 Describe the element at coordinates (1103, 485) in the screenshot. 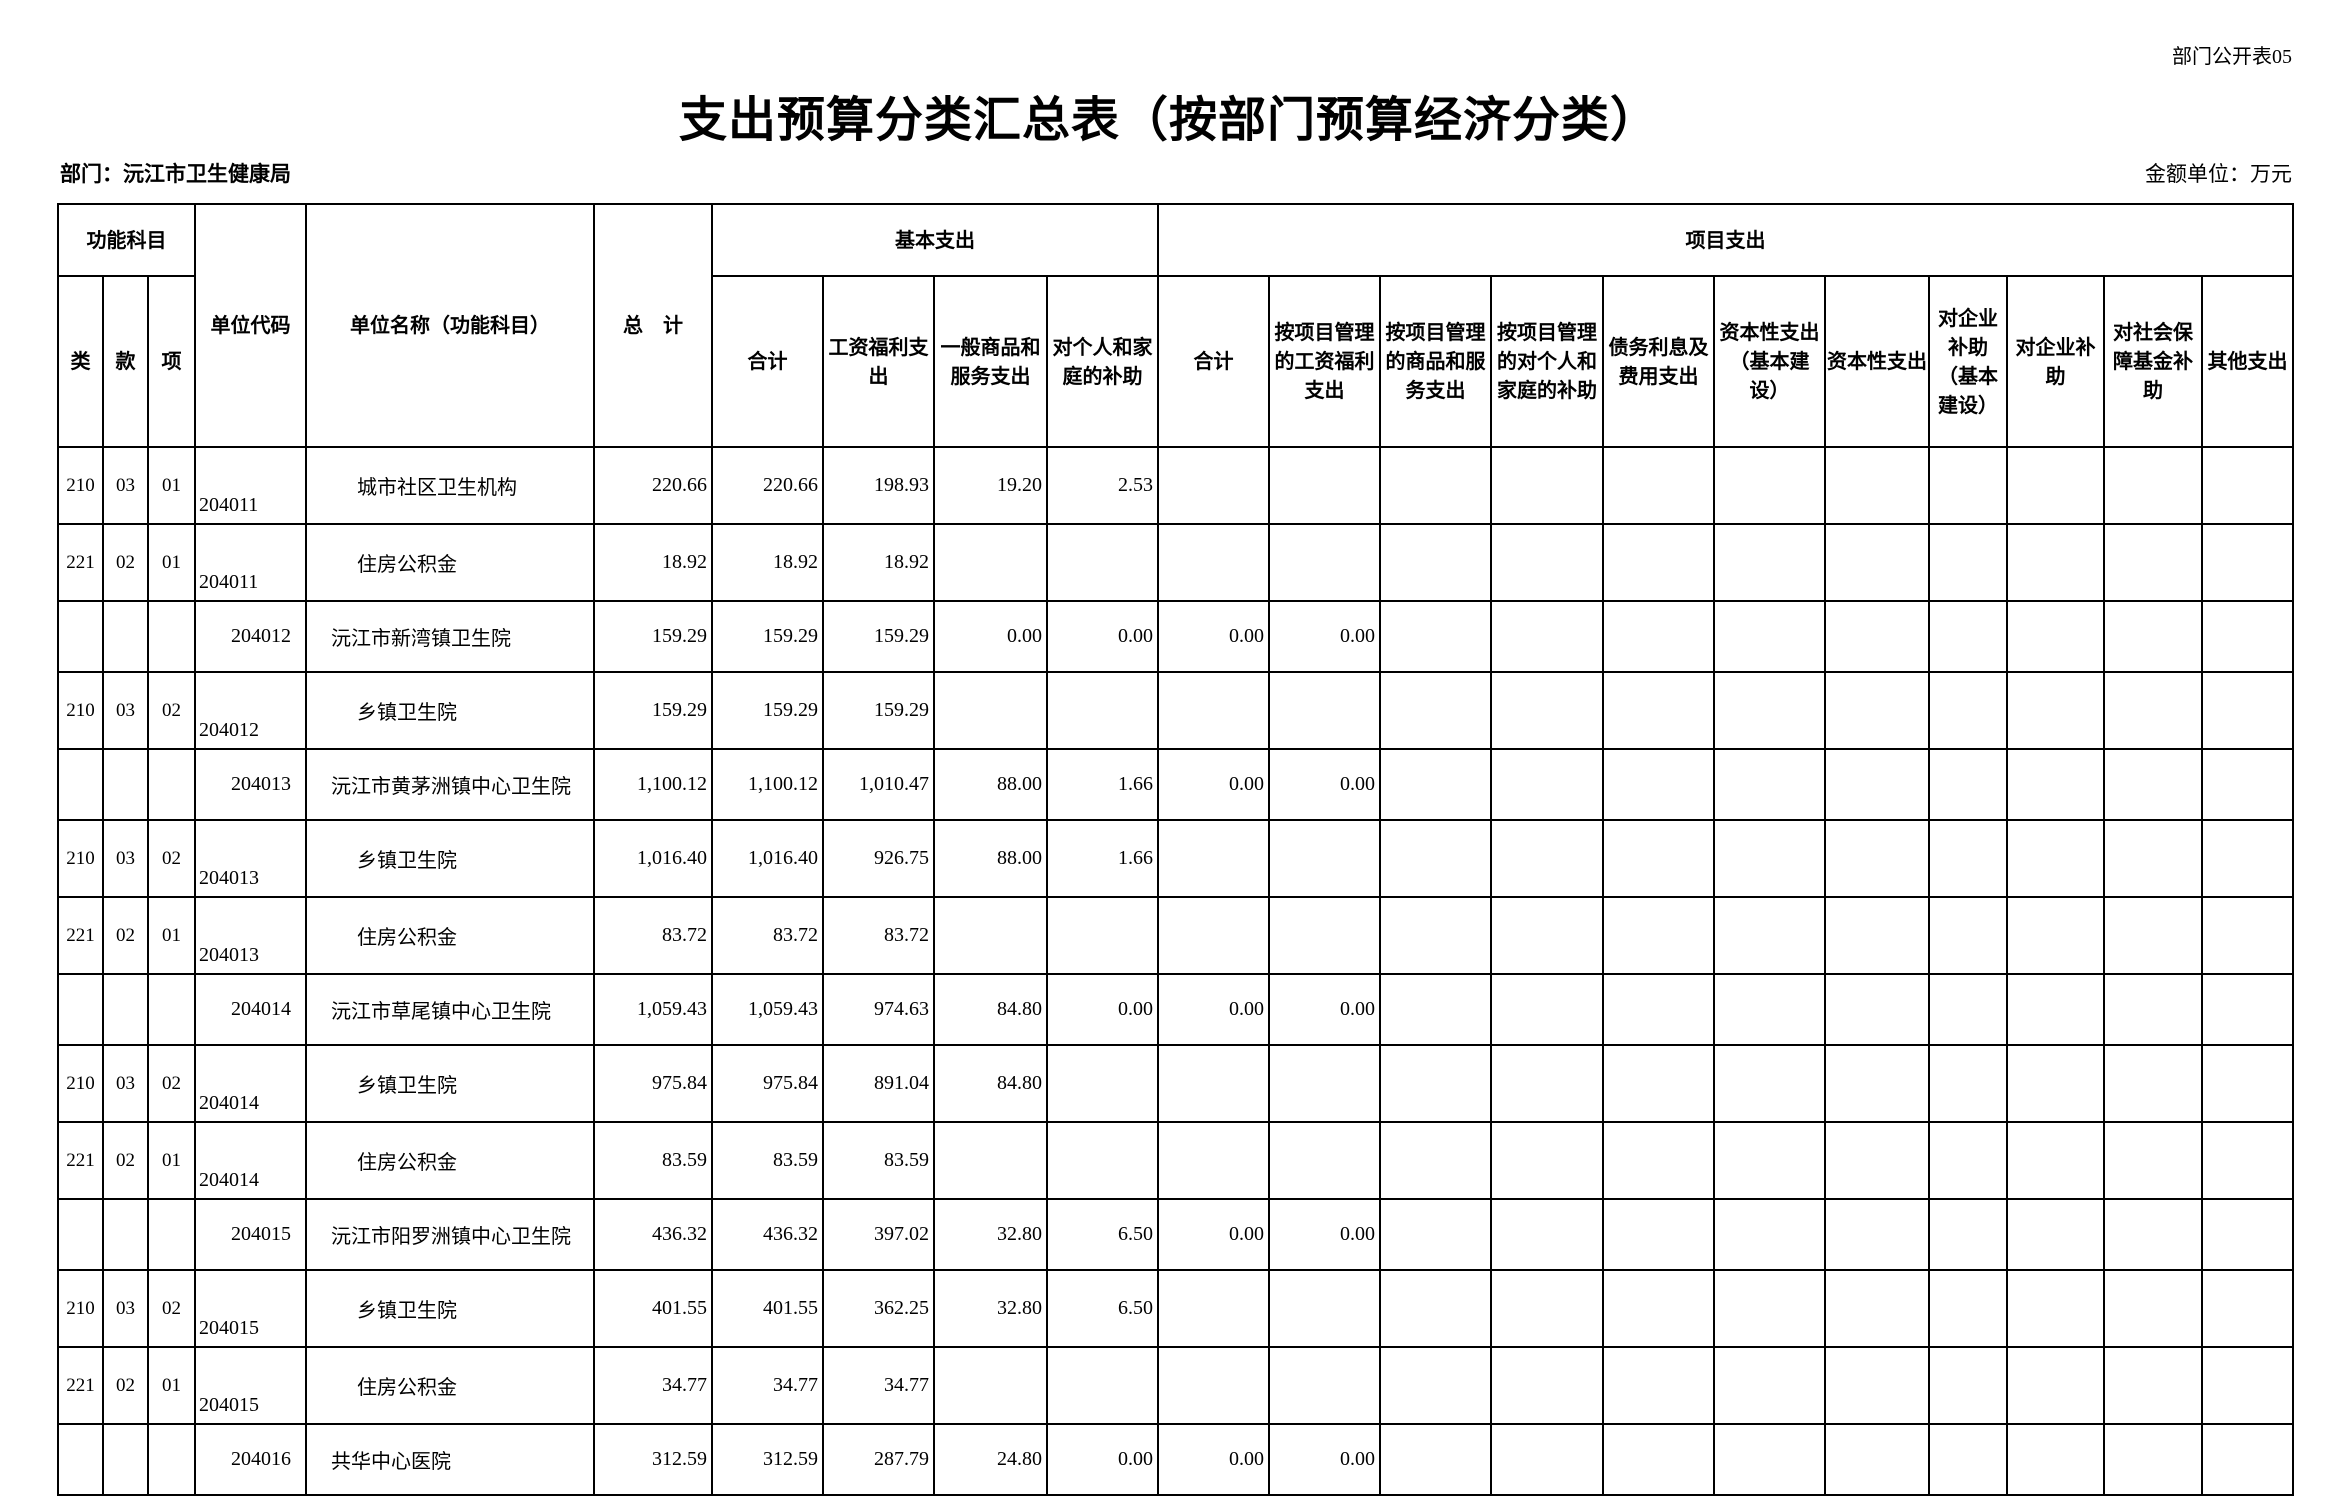

I see `cell-amount: 2.53` at that location.